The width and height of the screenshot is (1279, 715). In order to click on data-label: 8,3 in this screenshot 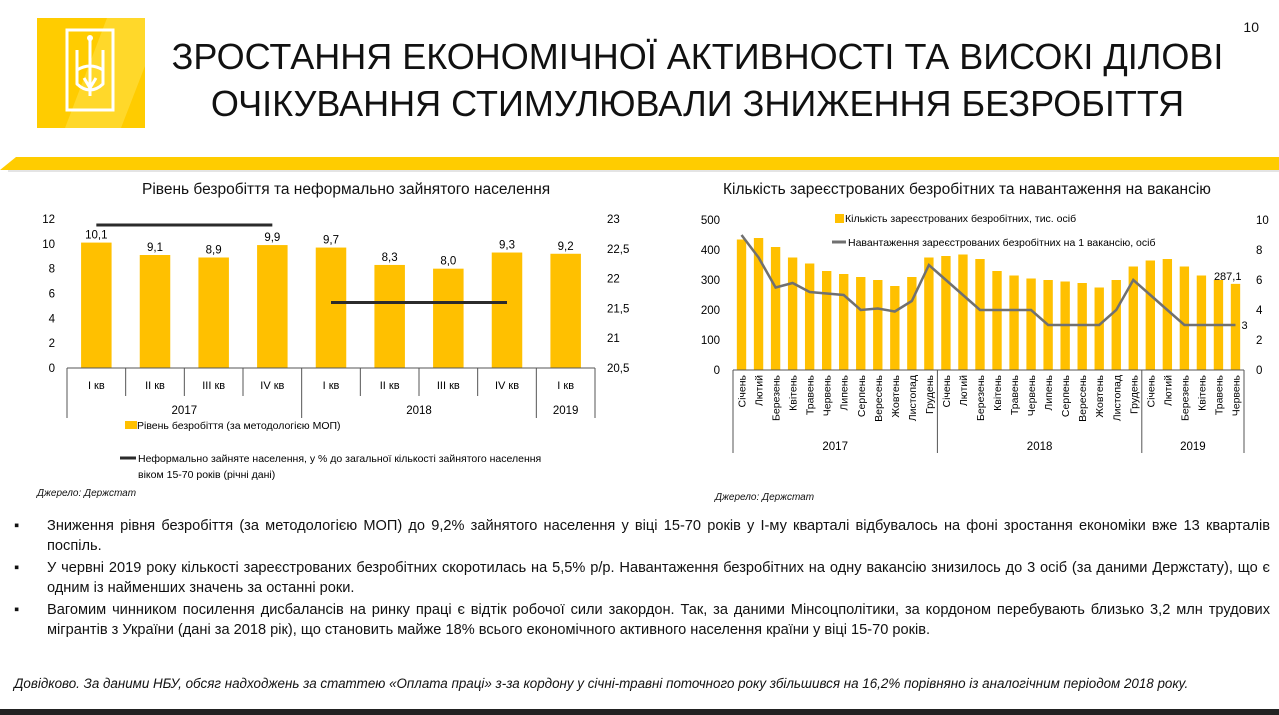, I will do `click(390, 258)`.